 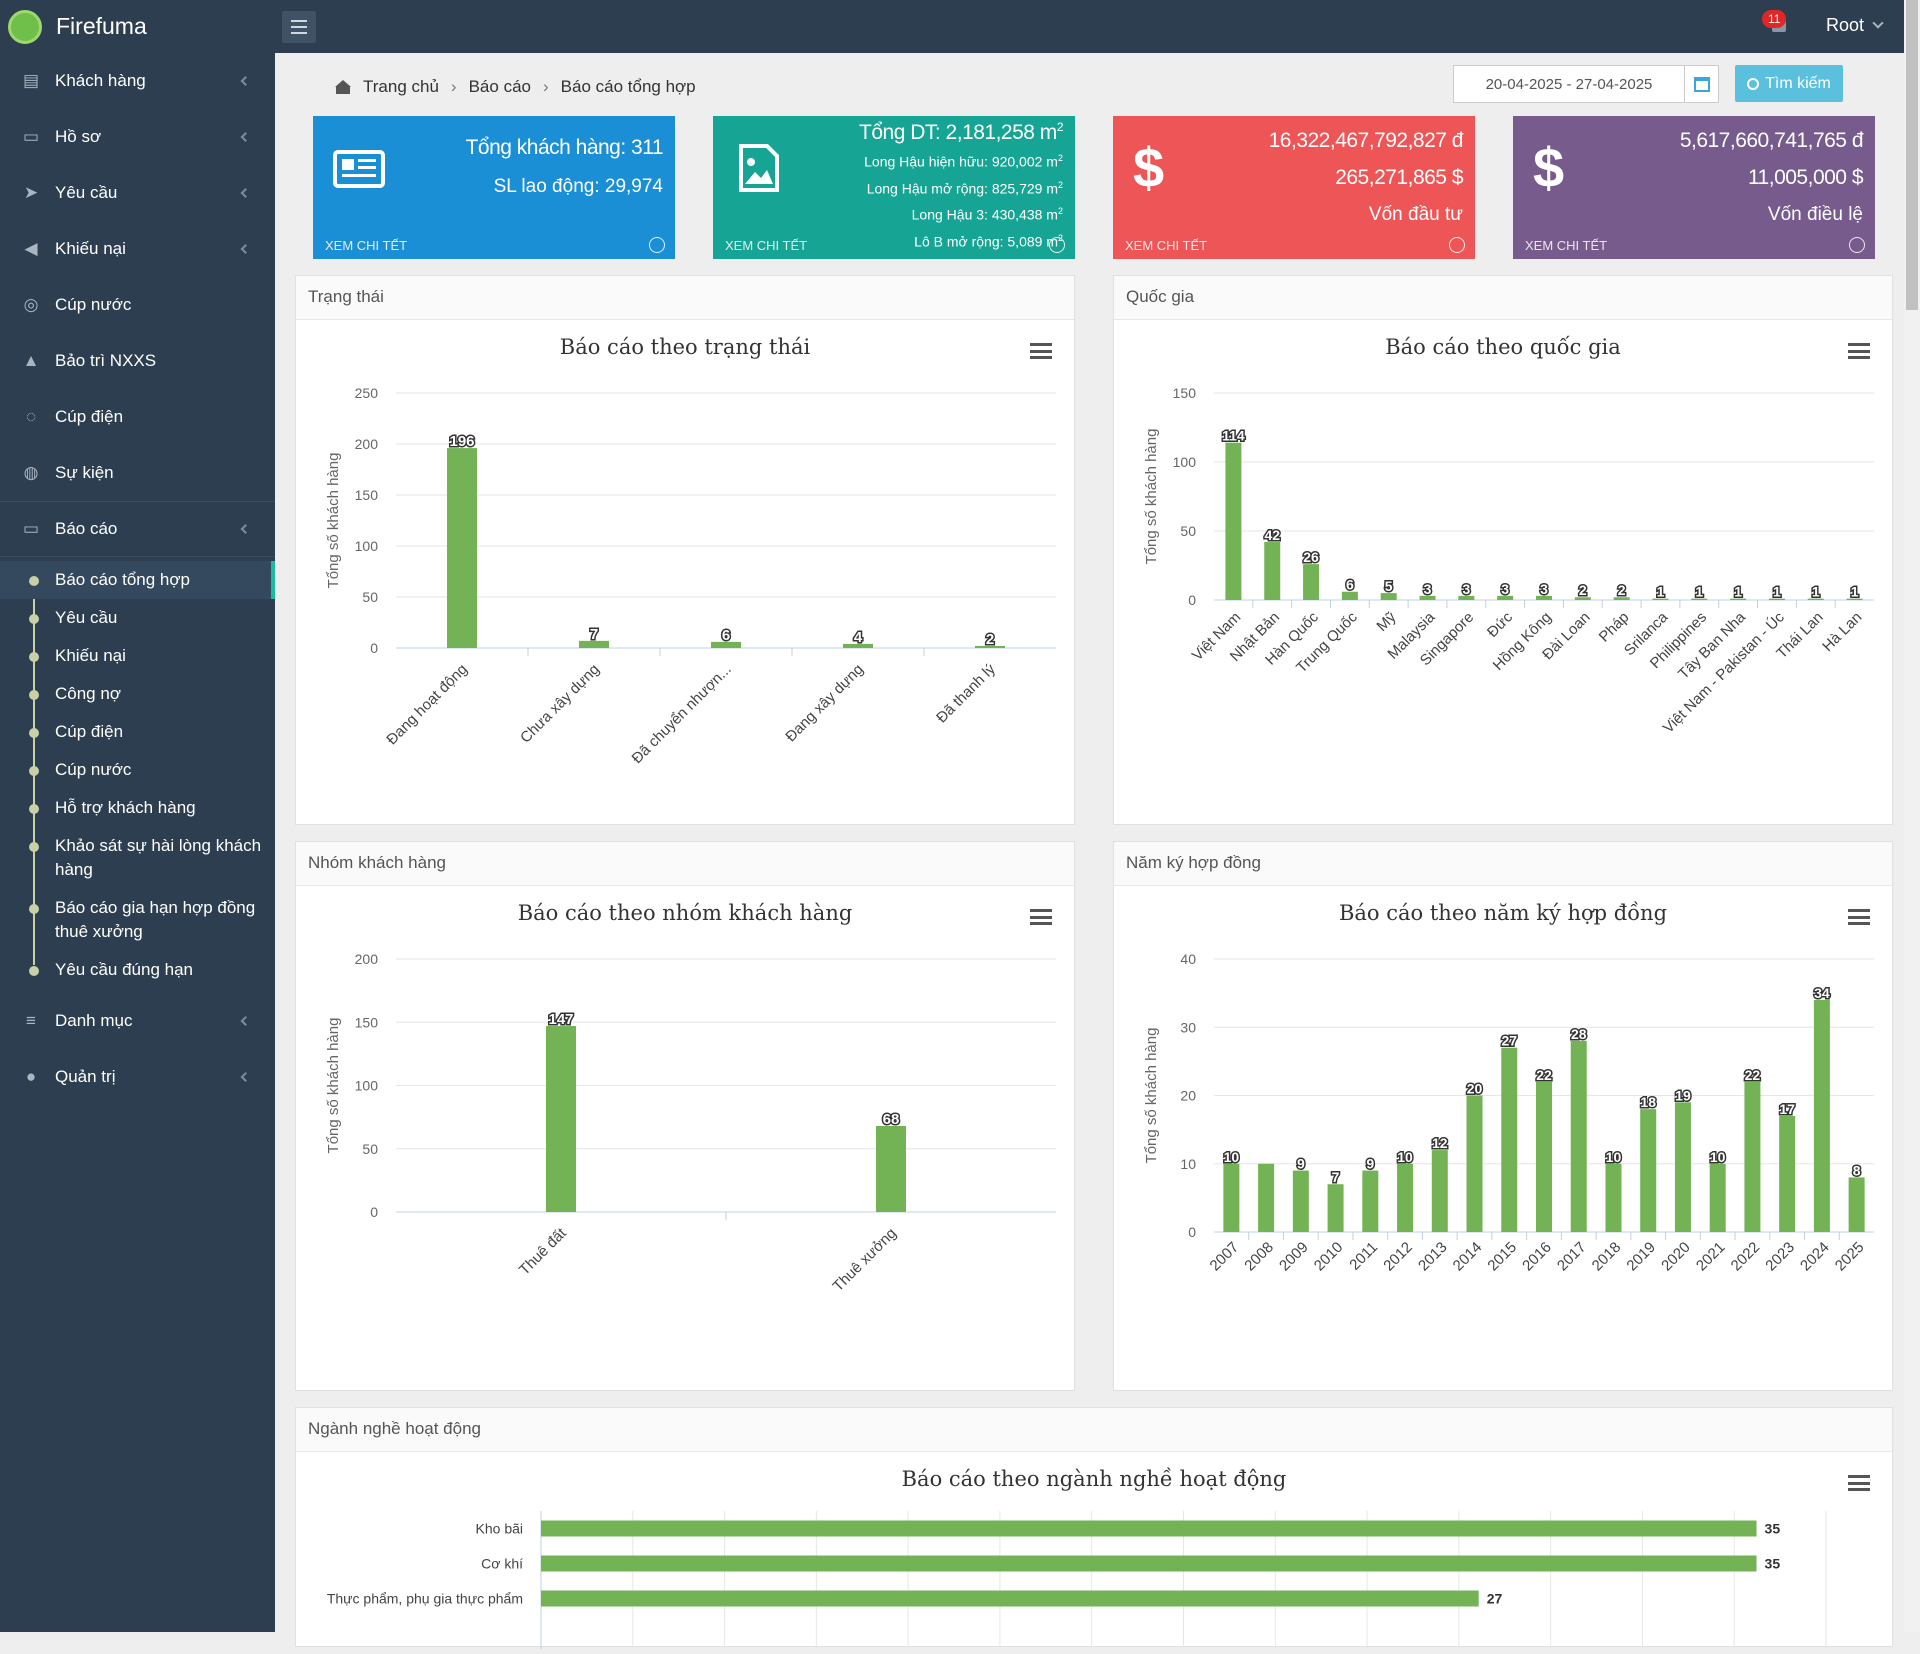 What do you see at coordinates (1363, 1256) in the screenshot?
I see `x-tick-label: 2011` at bounding box center [1363, 1256].